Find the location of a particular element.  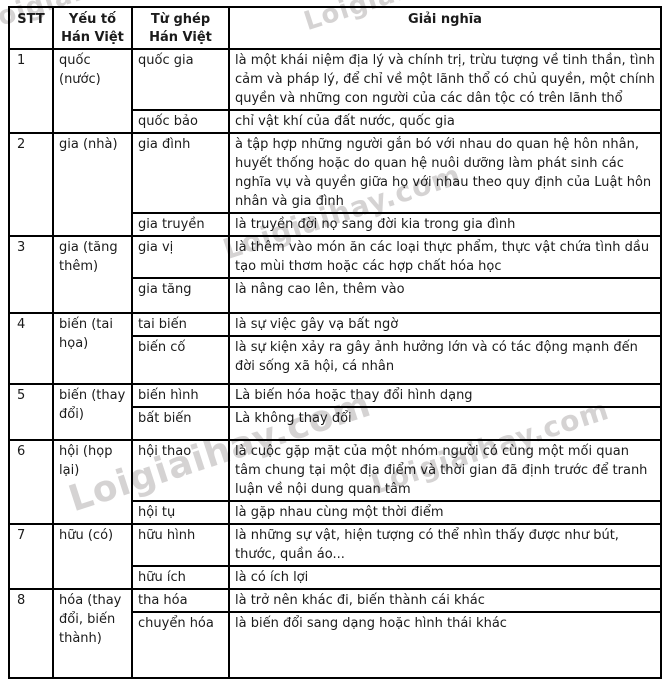

table-row: gia tăng là nâng cao lên, thêm vào is located at coordinates (335, 295).